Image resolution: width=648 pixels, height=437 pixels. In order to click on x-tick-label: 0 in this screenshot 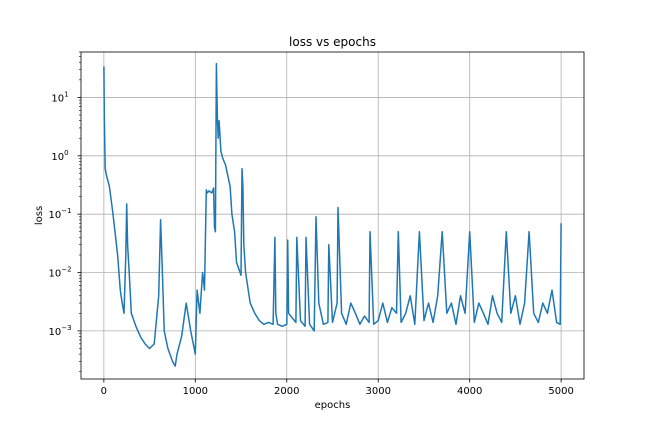, I will do `click(104, 391)`.